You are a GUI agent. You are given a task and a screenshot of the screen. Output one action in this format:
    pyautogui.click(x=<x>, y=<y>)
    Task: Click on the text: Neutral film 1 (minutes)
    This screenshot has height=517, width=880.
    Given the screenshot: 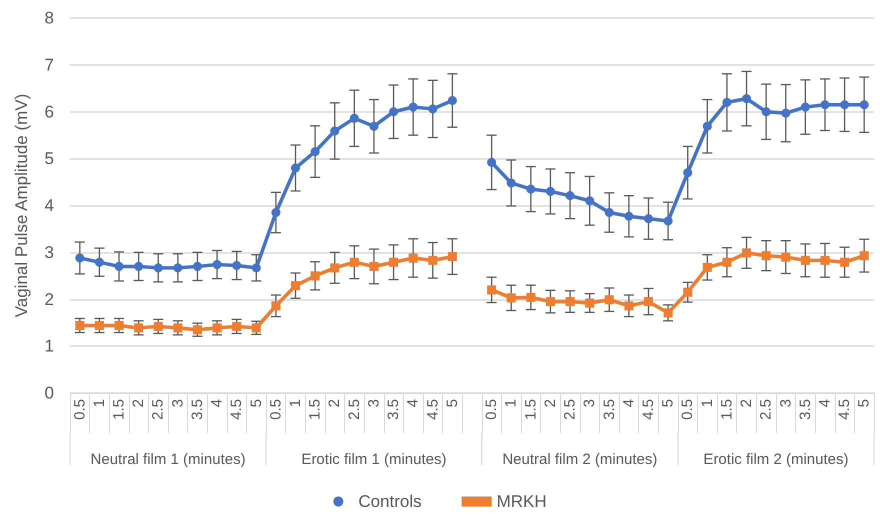 What is the action you would take?
    pyautogui.click(x=168, y=459)
    